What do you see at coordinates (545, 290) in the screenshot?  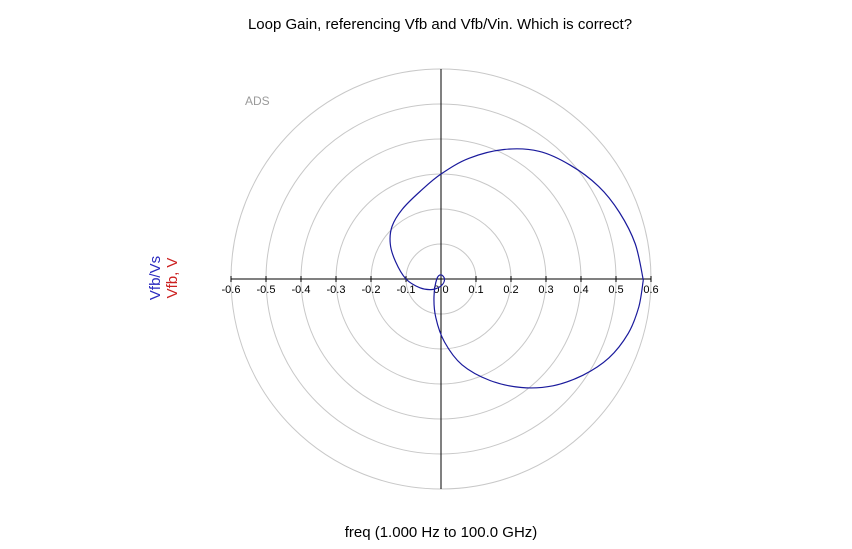 I see `tick-label: 0.3` at bounding box center [545, 290].